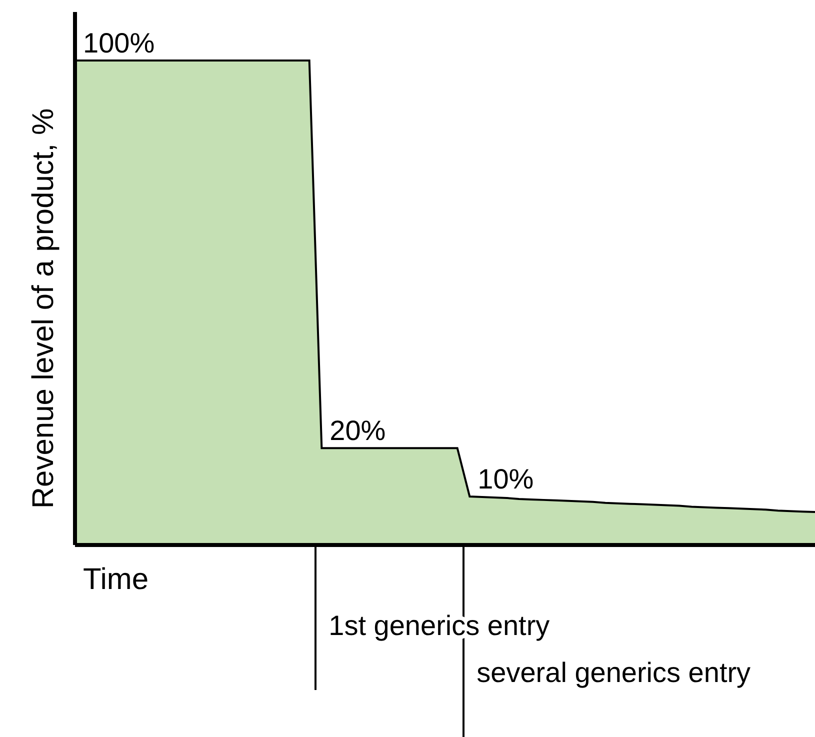 This screenshot has width=815, height=737. What do you see at coordinates (119, 42) in the screenshot?
I see `data-label: 100%` at bounding box center [119, 42].